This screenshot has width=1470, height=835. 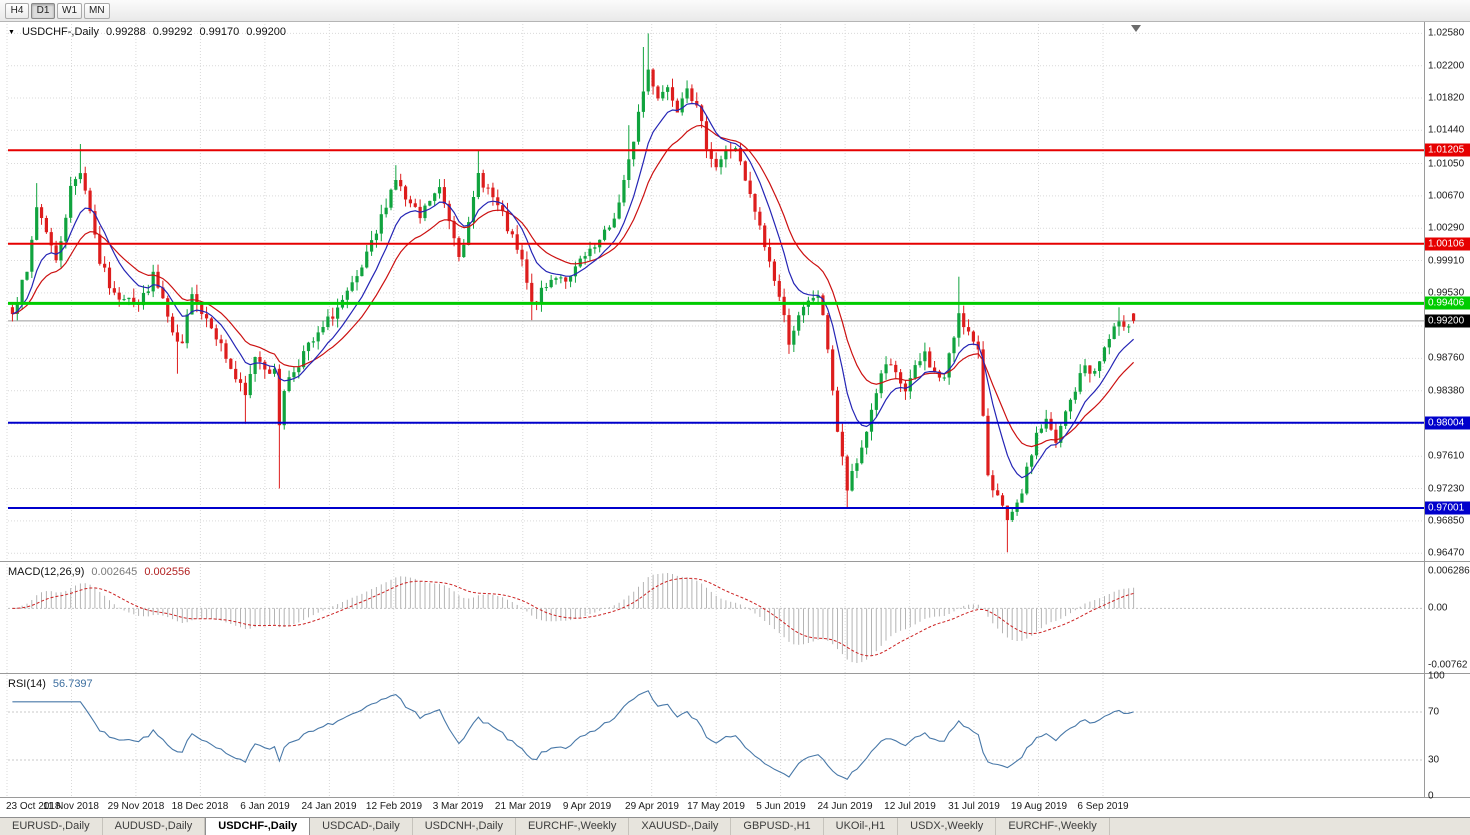 What do you see at coordinates (845, 806) in the screenshot?
I see `time-axis-label: 24 Jun 2019` at bounding box center [845, 806].